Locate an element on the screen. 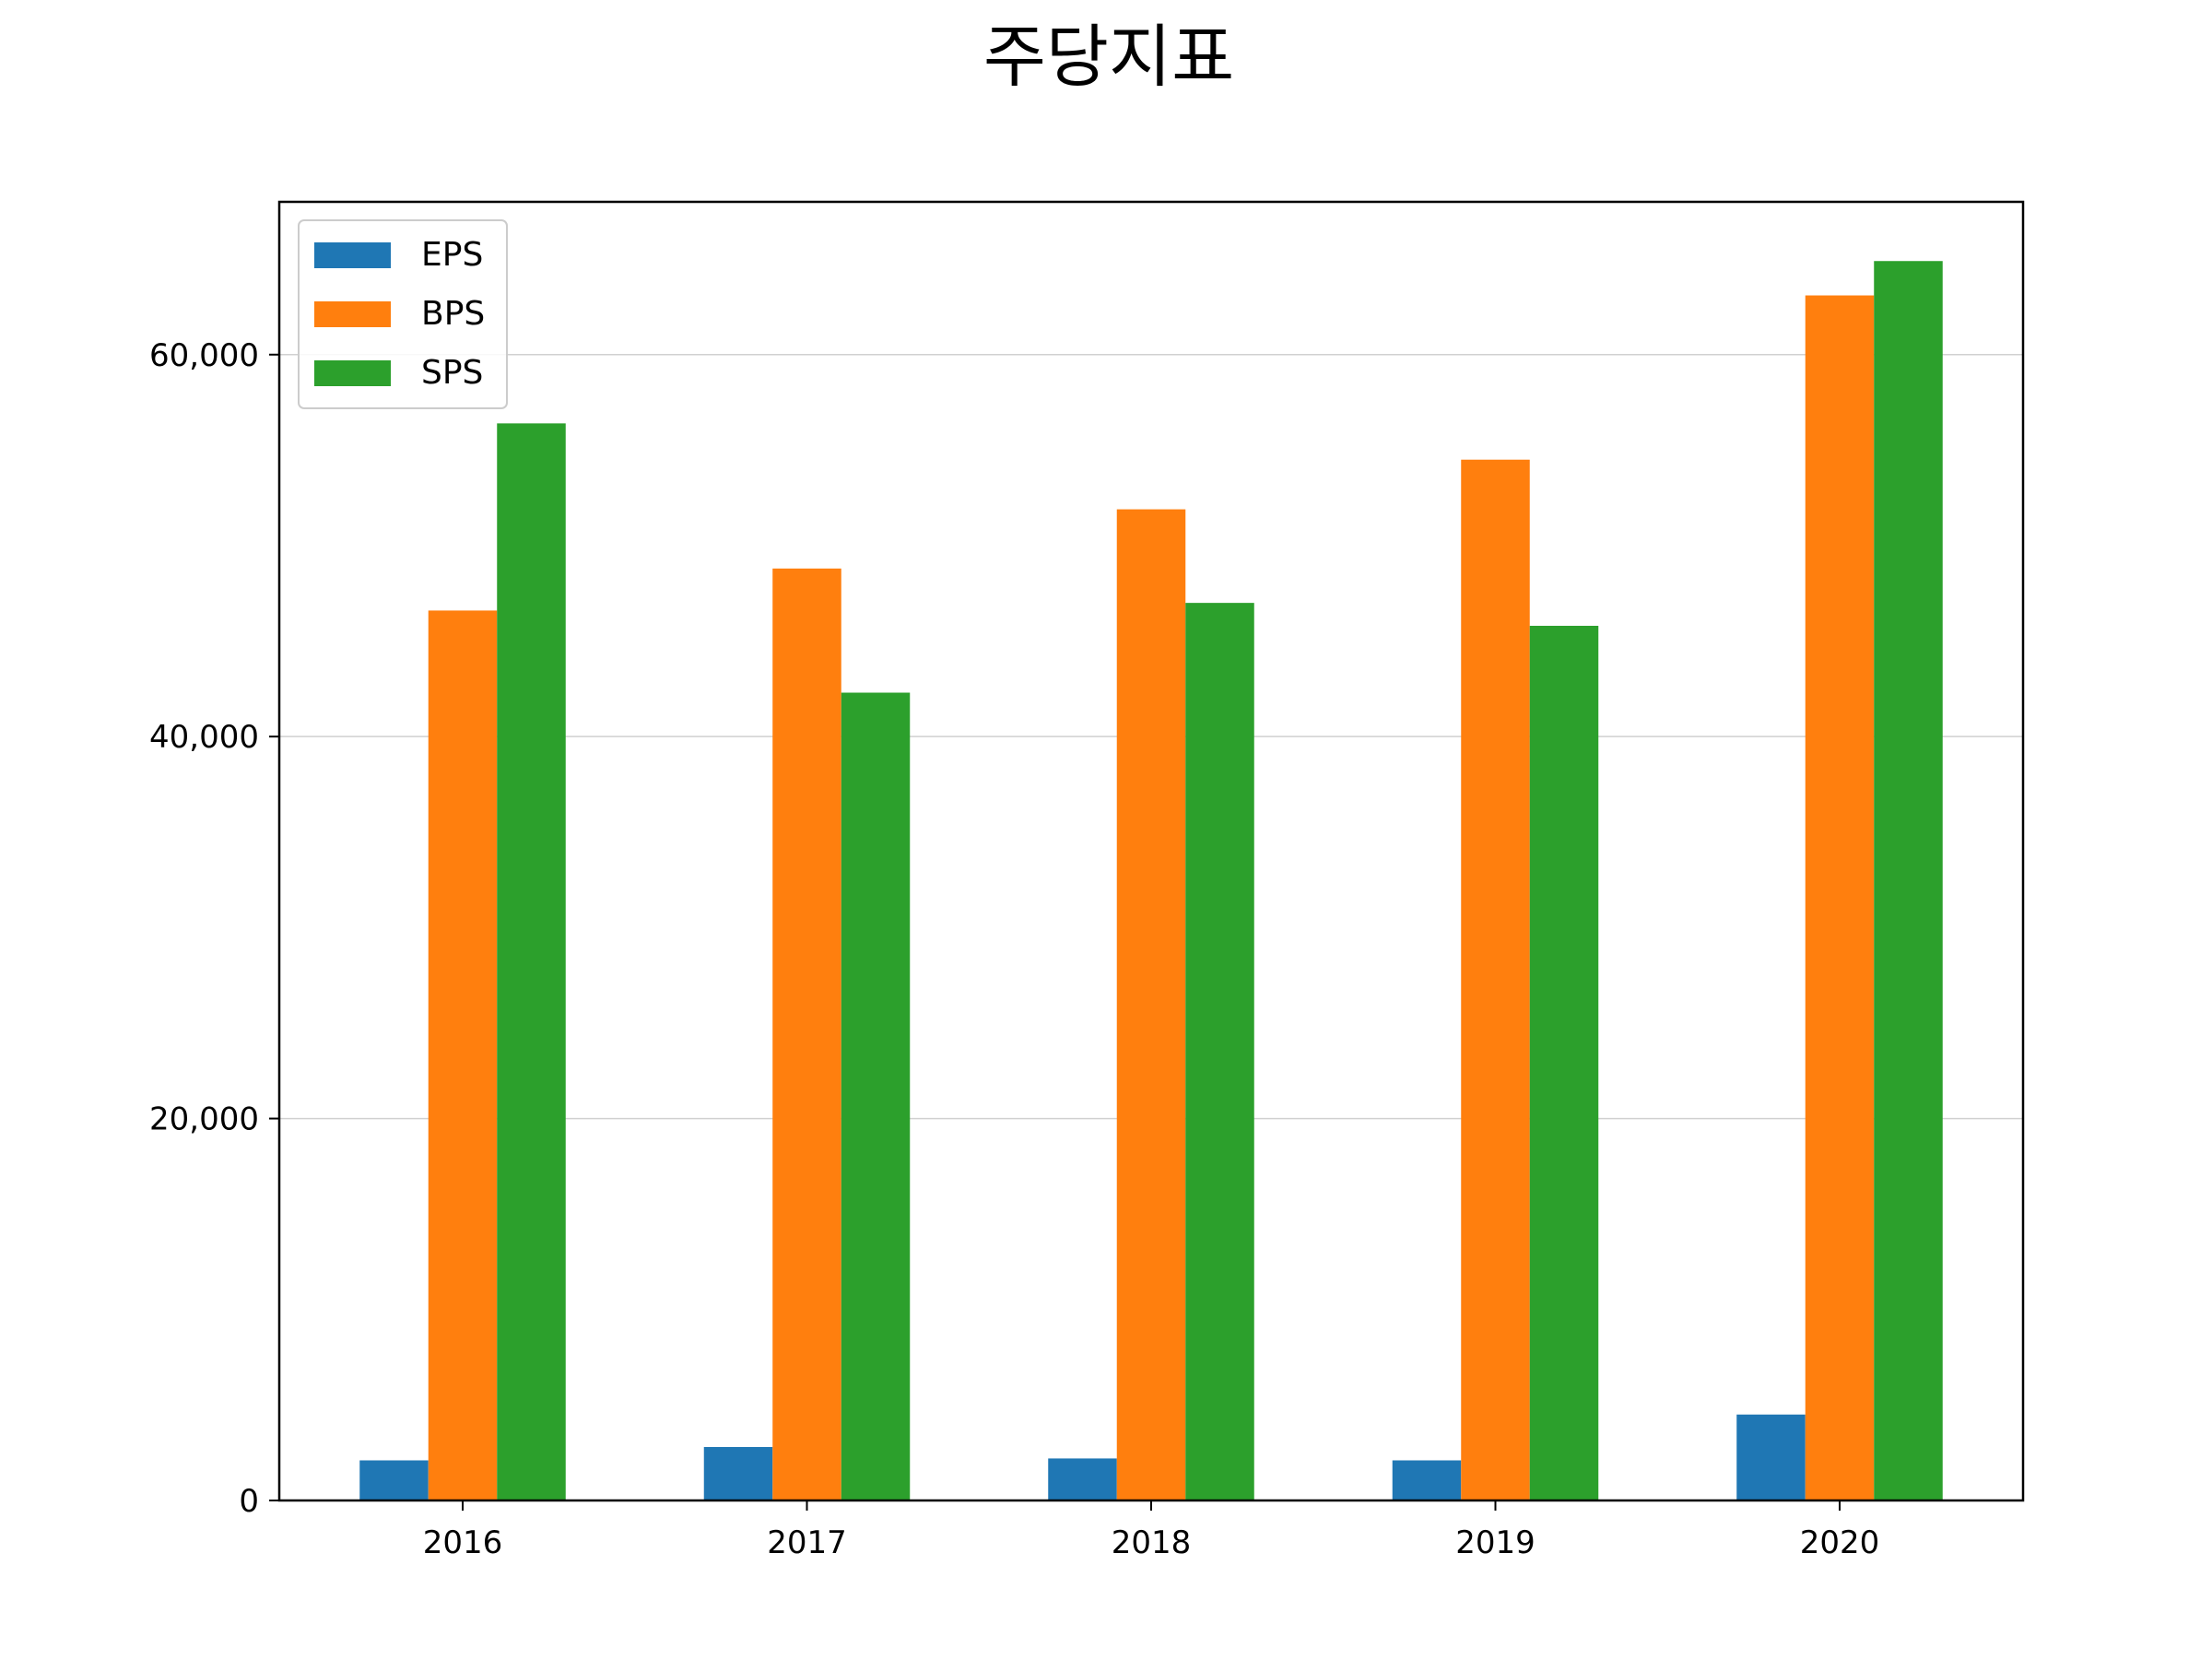  bar-sps-2019 is located at coordinates (1564, 1062).